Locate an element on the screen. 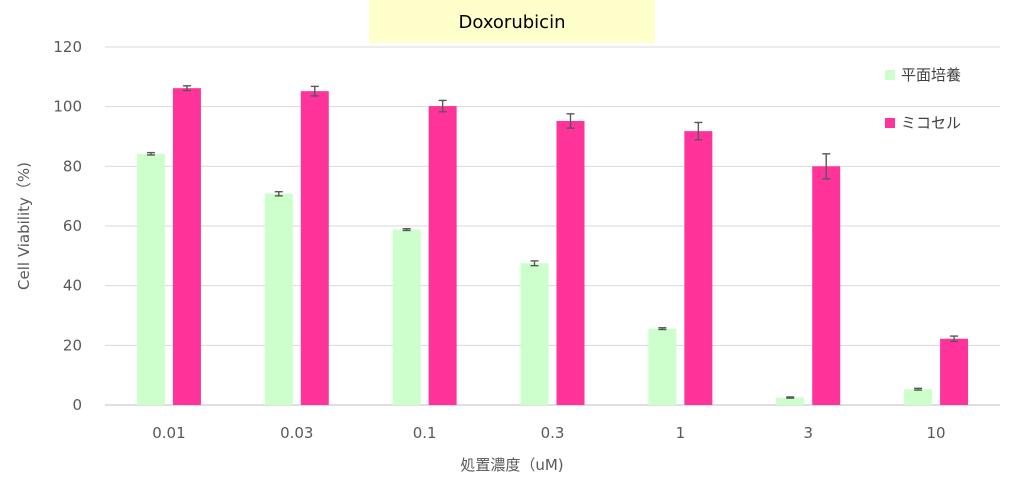 This screenshot has height=488, width=1024. y-tick-label-120: 120 is located at coordinates (67, 47).